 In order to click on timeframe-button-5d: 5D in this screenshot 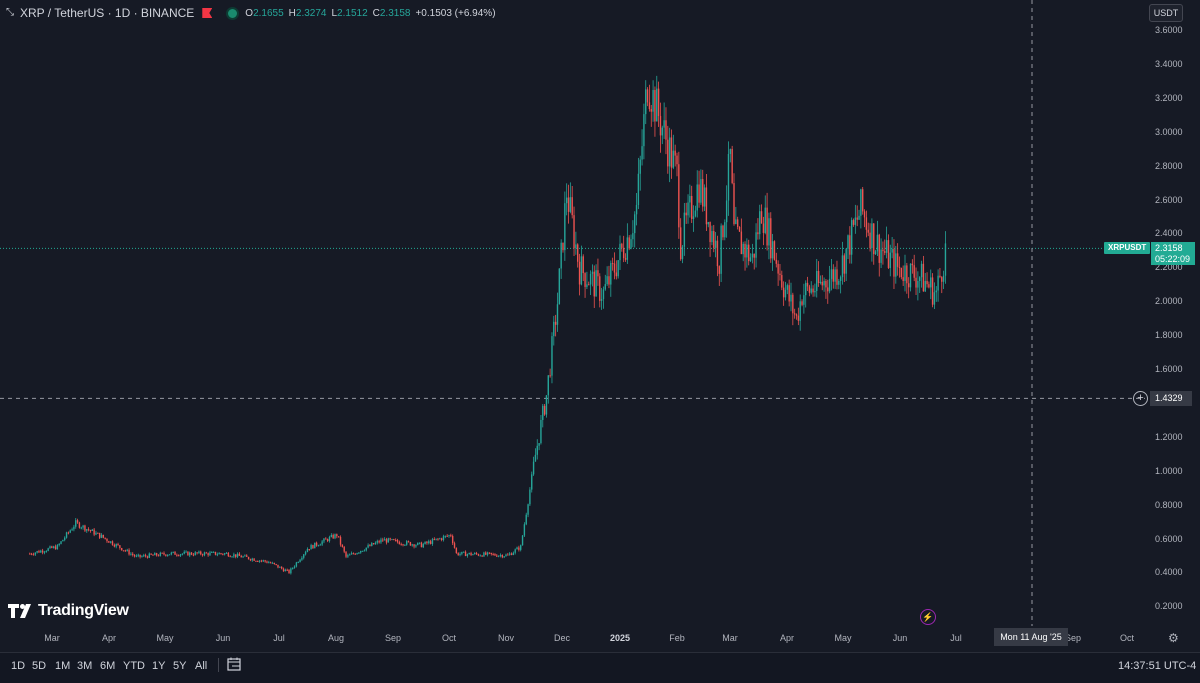, I will do `click(39, 666)`.